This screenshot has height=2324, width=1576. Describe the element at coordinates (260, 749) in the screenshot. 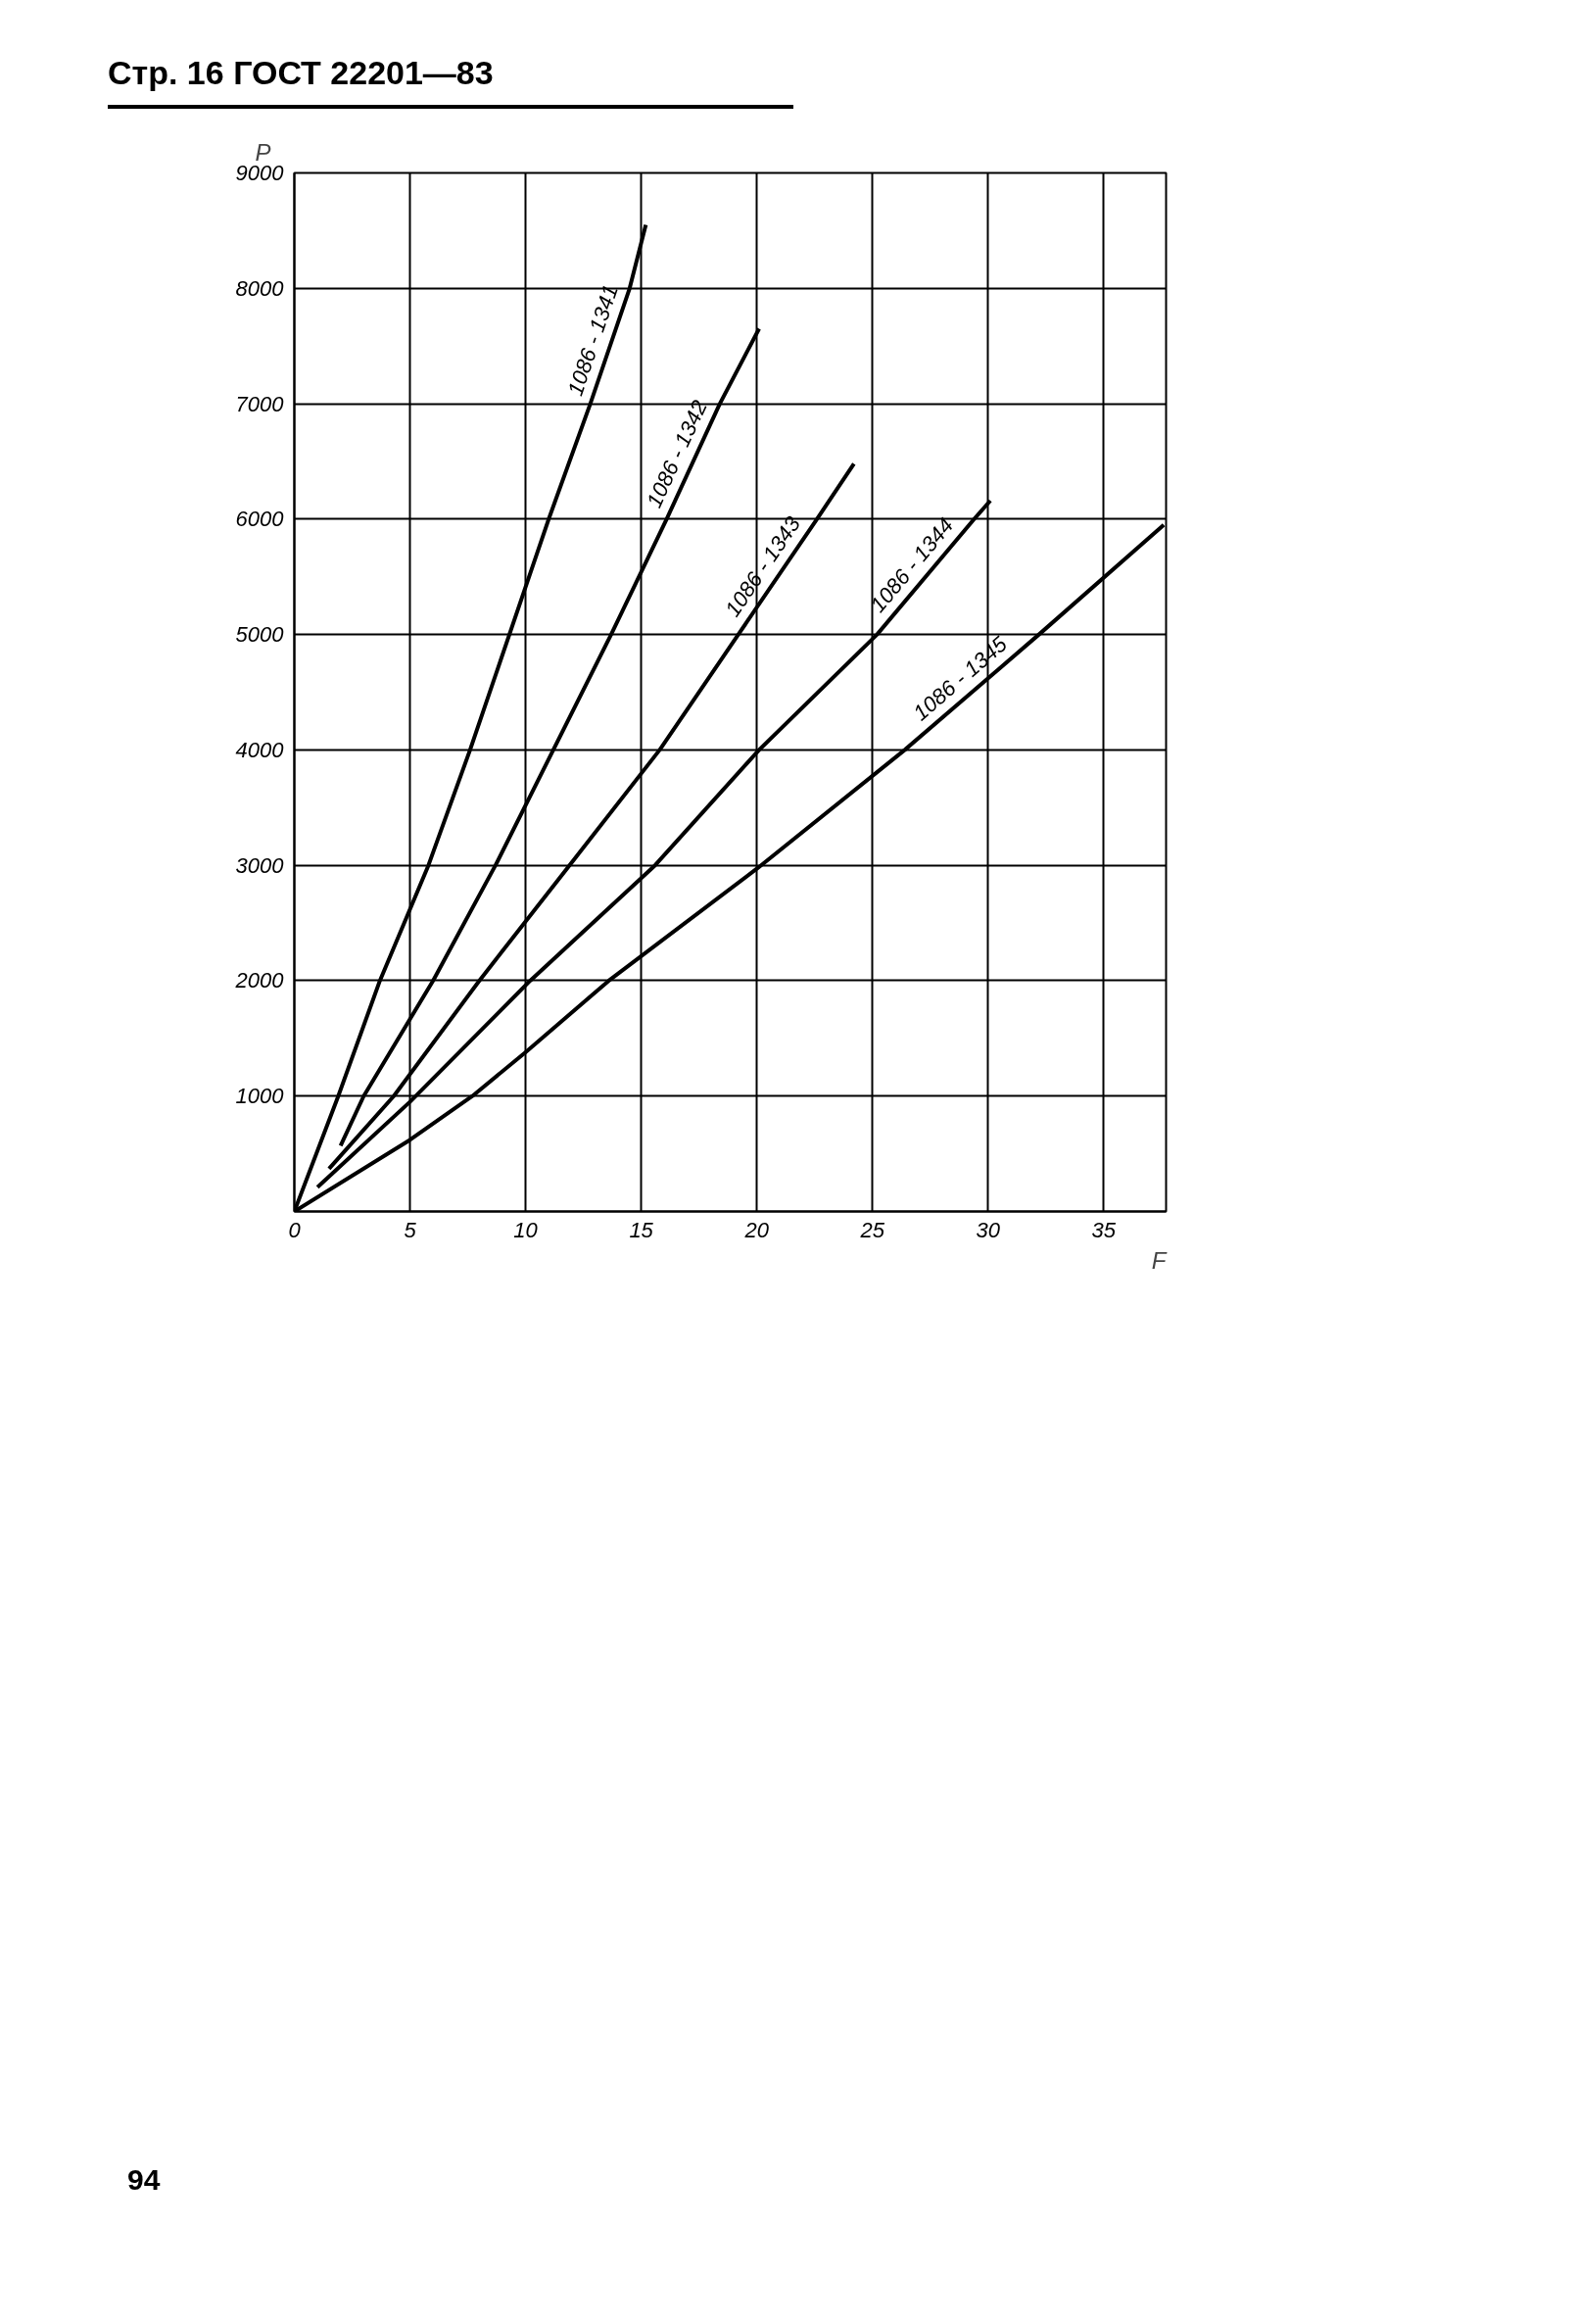

I see `y-tick-label: 4000` at that location.